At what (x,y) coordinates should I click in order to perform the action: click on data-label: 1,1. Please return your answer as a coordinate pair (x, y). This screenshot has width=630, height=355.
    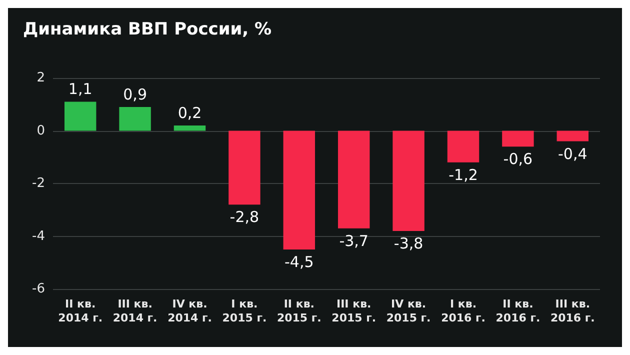
    Looking at the image, I should click on (80, 89).